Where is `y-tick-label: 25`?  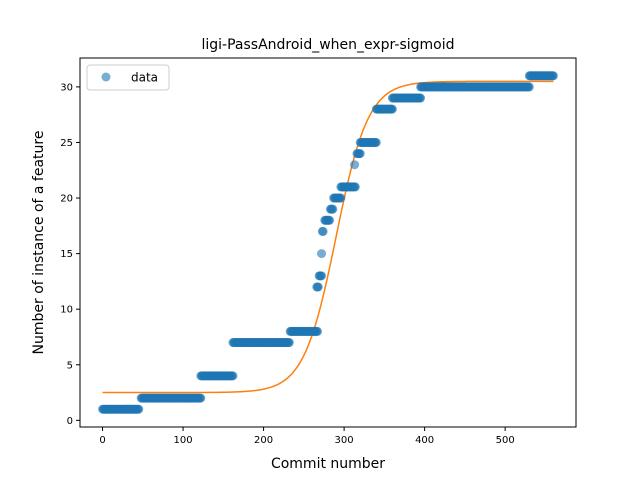 y-tick-label: 25 is located at coordinates (66, 143).